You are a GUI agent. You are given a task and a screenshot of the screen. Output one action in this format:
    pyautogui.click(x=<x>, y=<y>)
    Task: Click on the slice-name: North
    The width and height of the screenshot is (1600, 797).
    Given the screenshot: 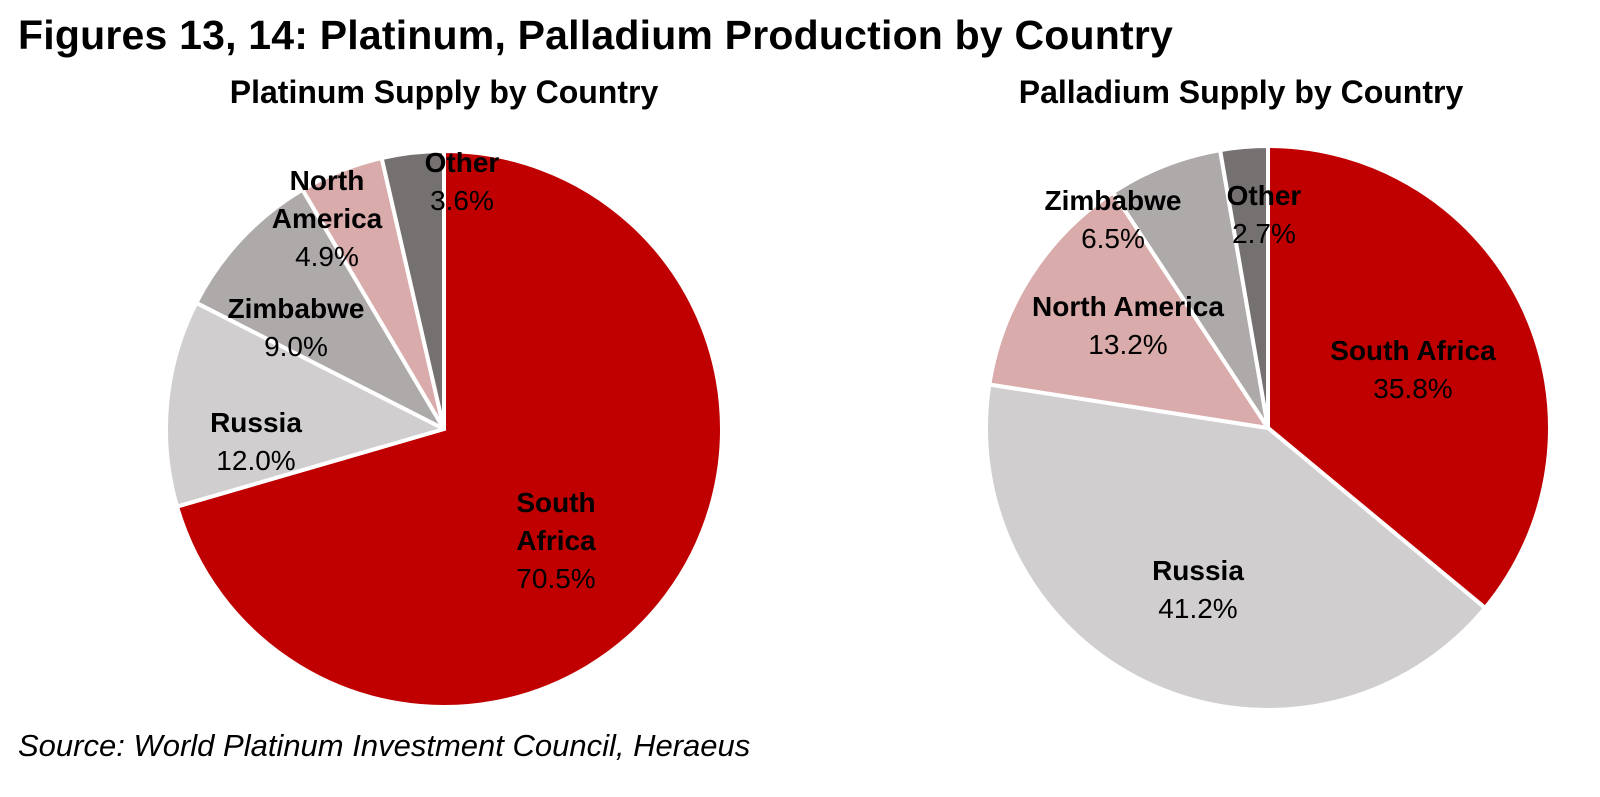 What is the action you would take?
    pyautogui.click(x=327, y=180)
    